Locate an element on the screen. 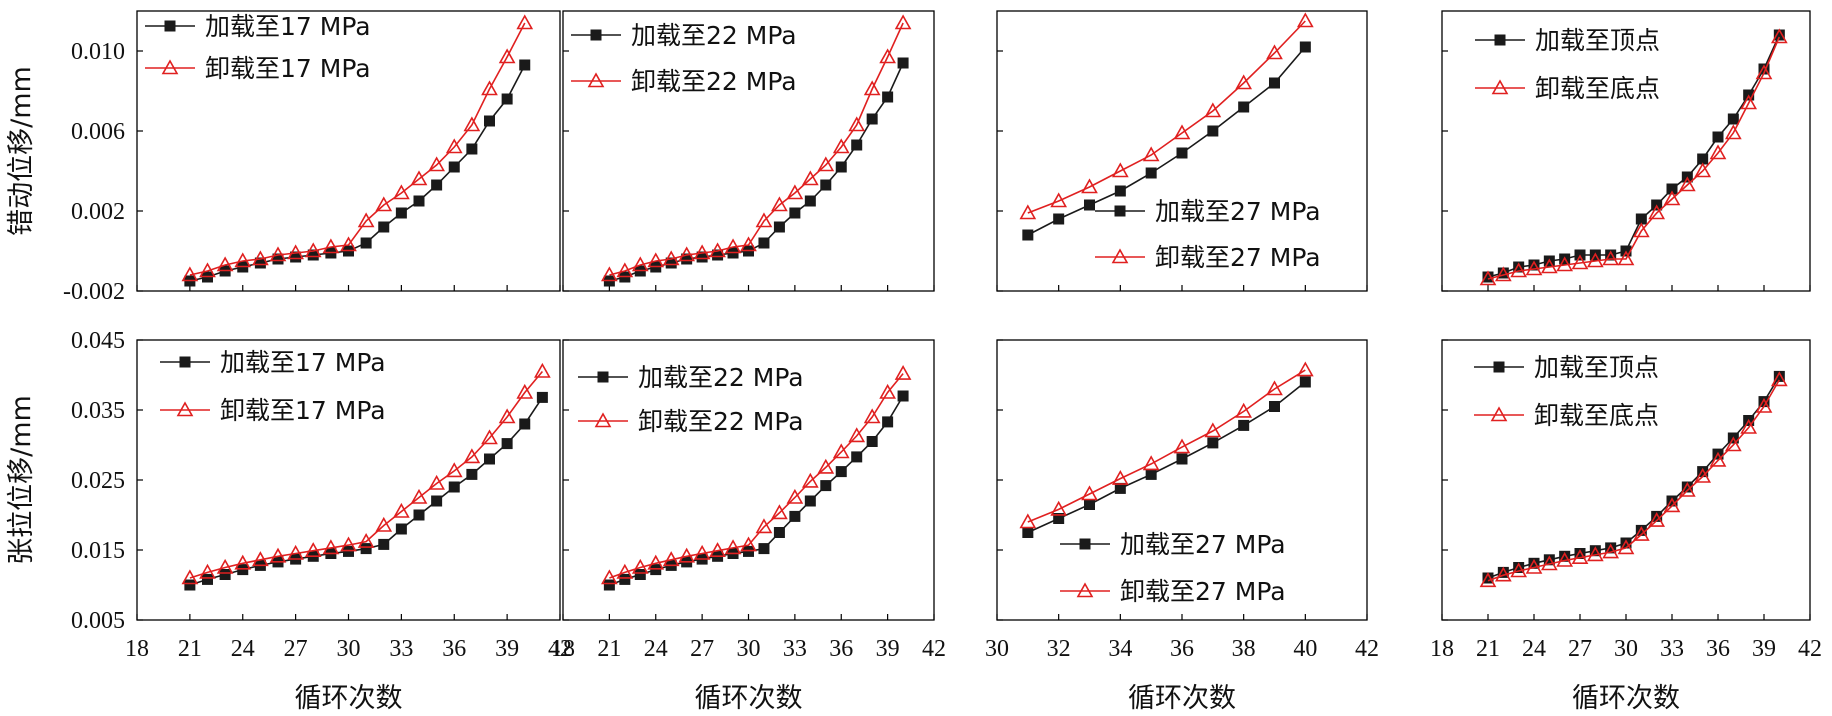  x-tick-label: 33 is located at coordinates (1672, 649).